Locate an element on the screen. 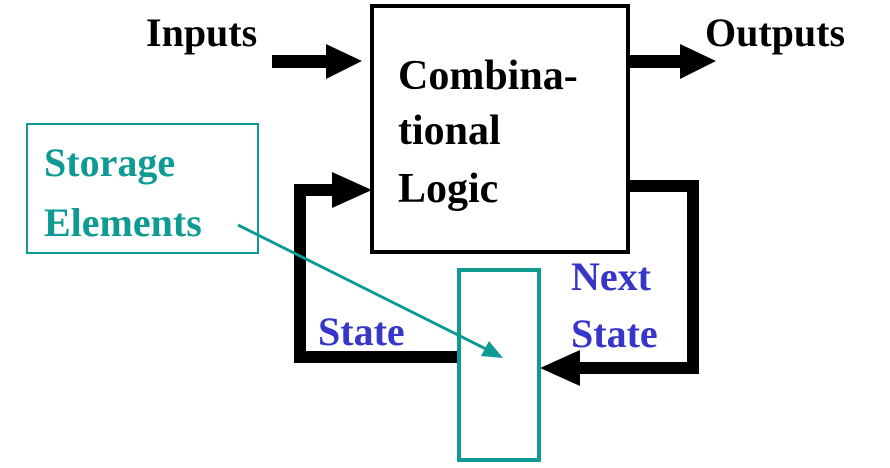  inputs-arrow is located at coordinates (317, 61).